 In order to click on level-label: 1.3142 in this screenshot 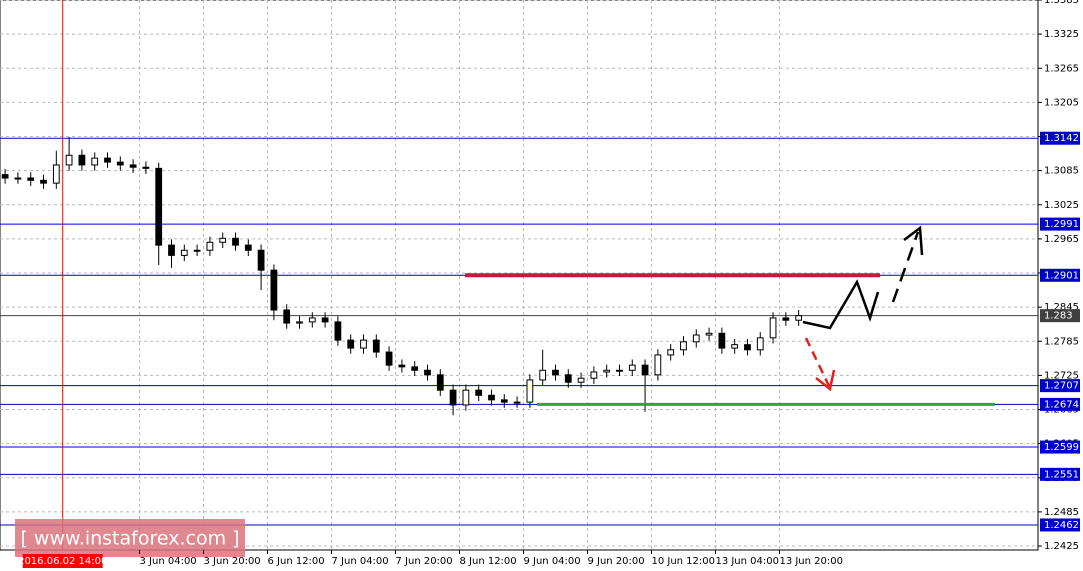, I will do `click(1061, 138)`.